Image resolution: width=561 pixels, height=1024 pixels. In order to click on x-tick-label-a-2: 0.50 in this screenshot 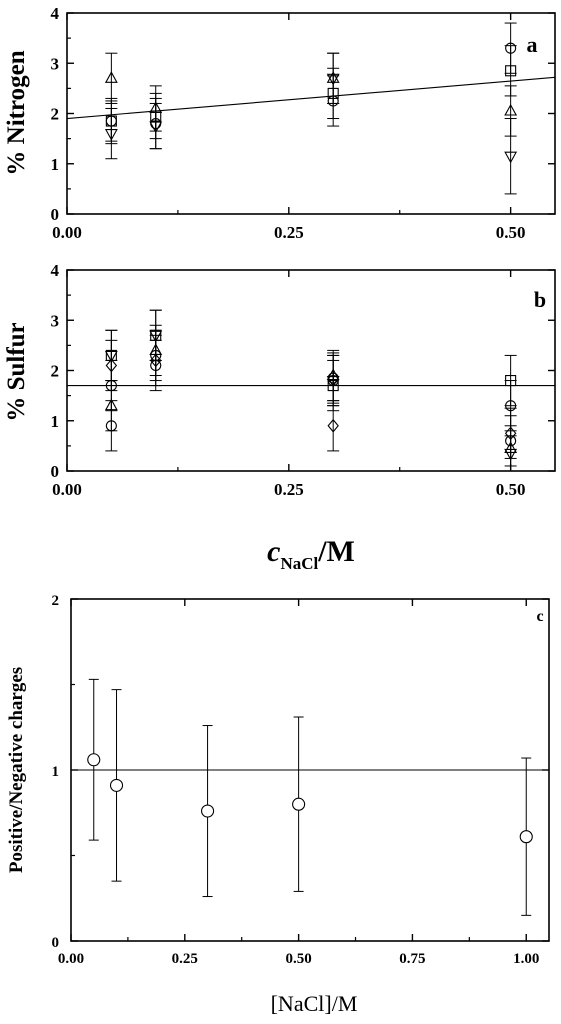, I will do `click(511, 232)`.